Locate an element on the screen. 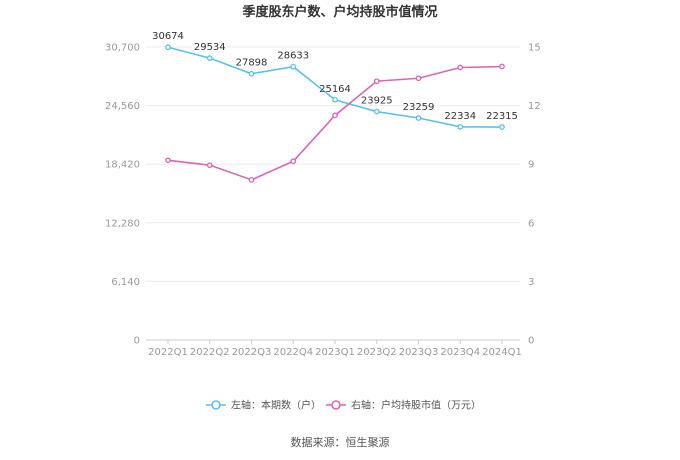 This screenshot has width=680, height=460. x-tick-label: 2022Q2 is located at coordinates (210, 352).